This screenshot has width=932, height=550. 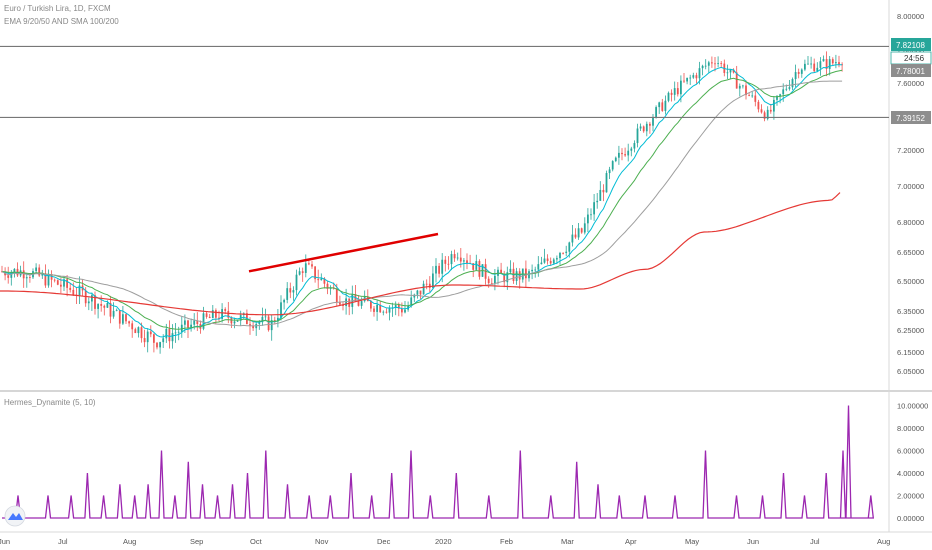 I want to click on trendline, so click(x=343, y=252).